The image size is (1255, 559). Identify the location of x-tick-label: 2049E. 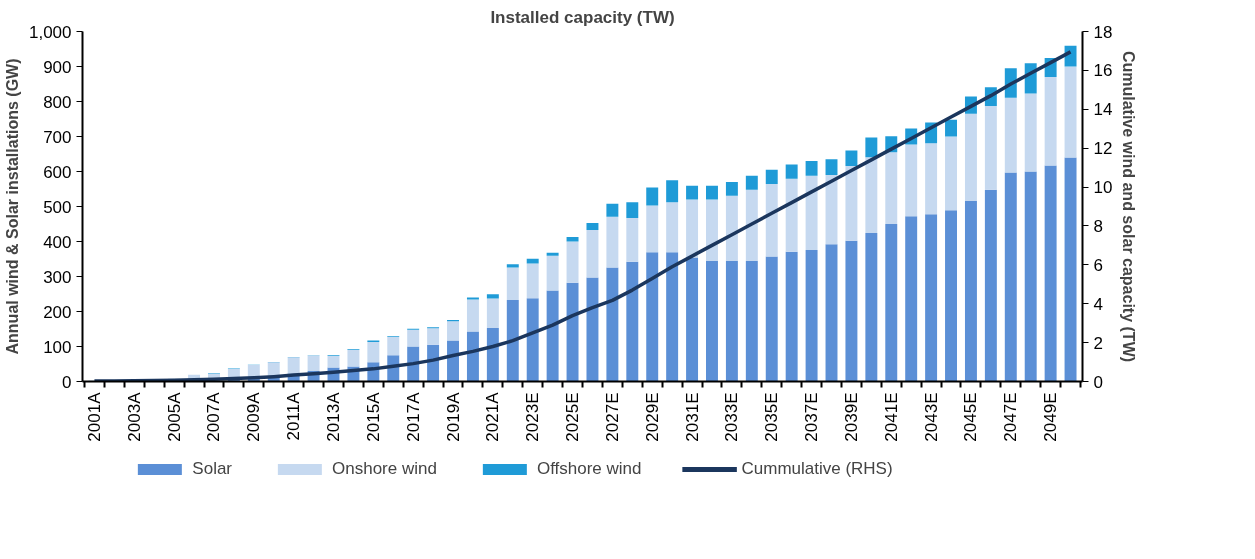
(1051, 417).